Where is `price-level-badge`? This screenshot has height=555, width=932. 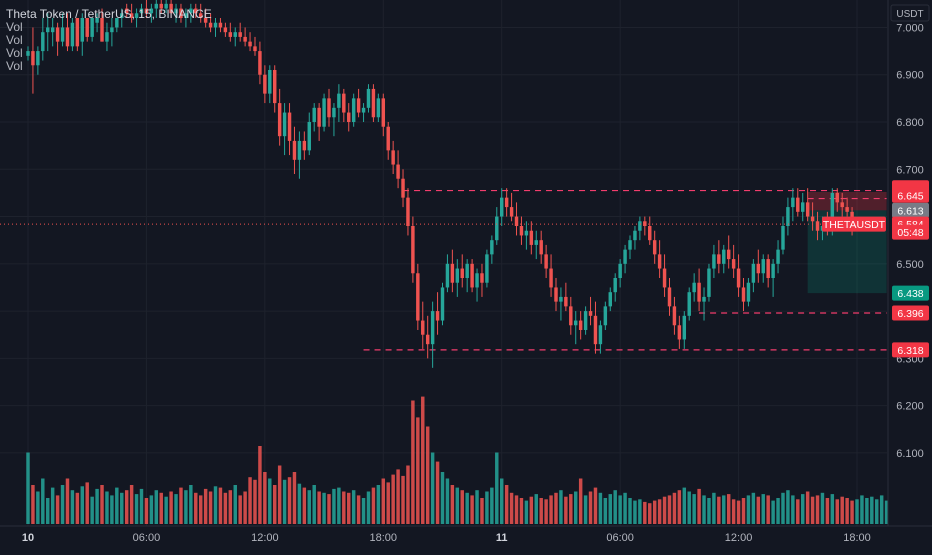 price-level-badge is located at coordinates (910, 210).